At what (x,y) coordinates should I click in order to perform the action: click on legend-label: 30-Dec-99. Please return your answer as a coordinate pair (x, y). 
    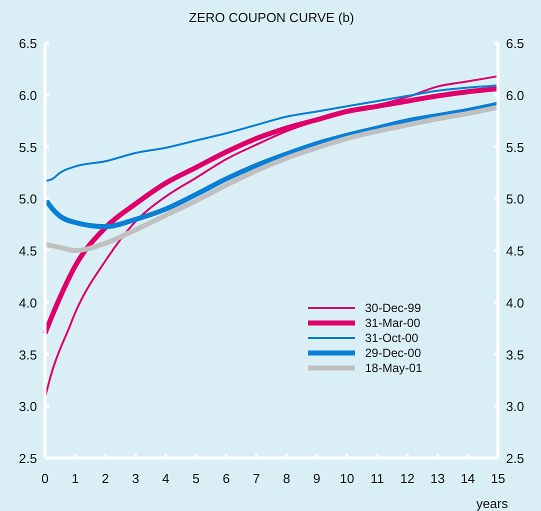
    Looking at the image, I should click on (393, 308).